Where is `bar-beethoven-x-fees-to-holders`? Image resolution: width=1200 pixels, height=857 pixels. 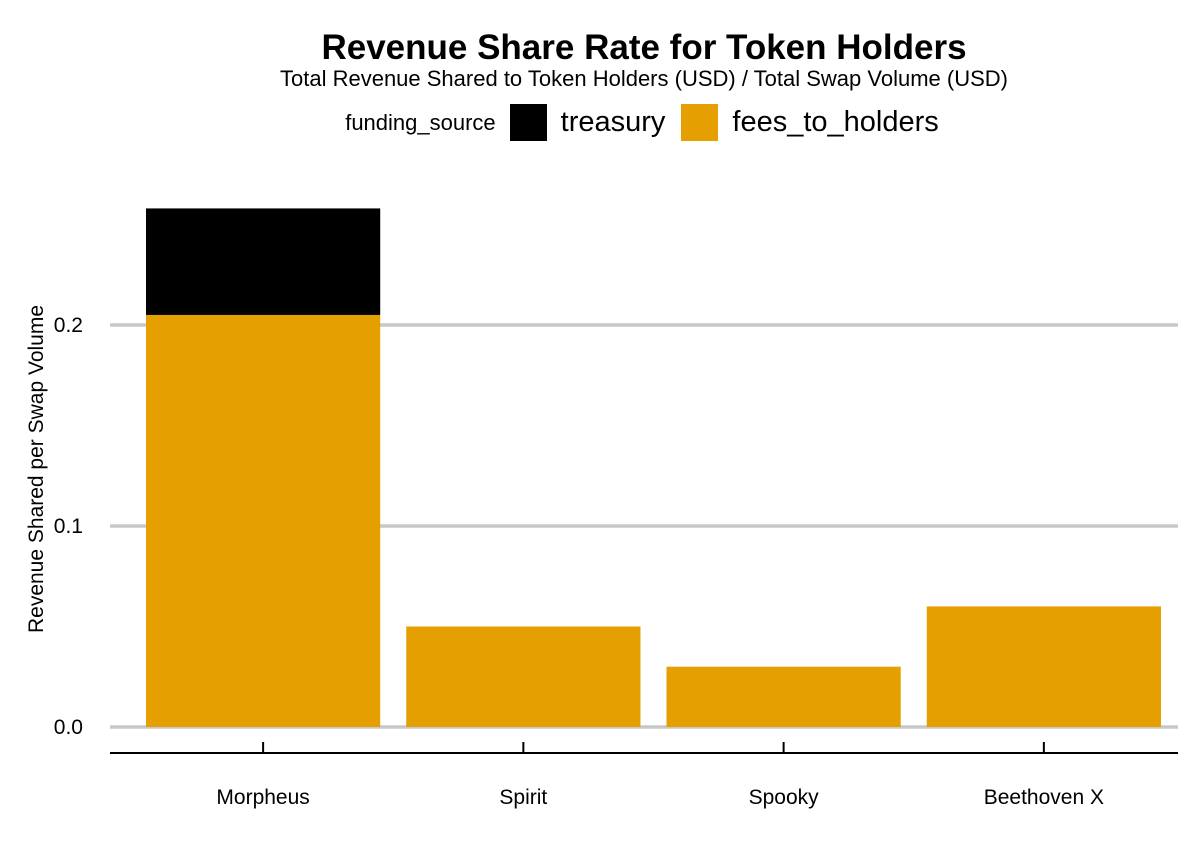
bar-beethoven-x-fees-to-holders is located at coordinates (1043, 666).